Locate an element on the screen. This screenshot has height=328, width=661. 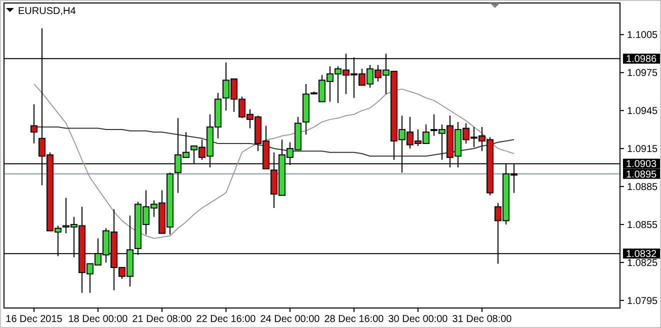
y-tick-label: 1.0945 is located at coordinates (642, 112).